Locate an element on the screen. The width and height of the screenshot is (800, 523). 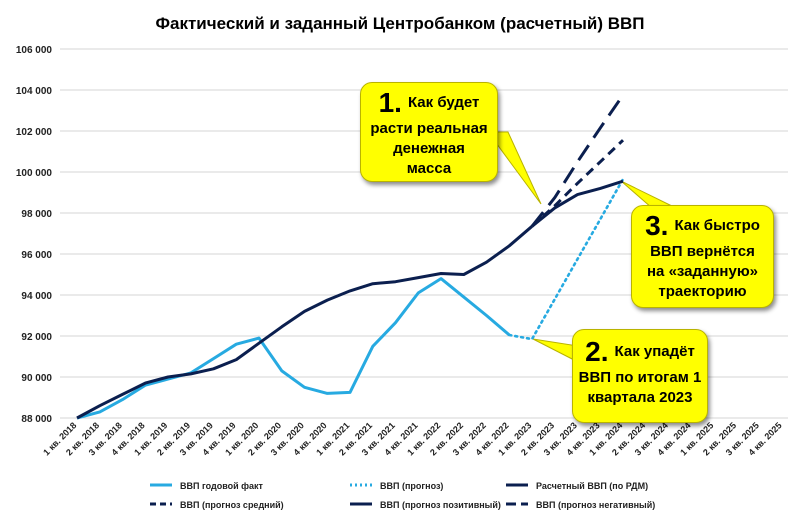
callout-1-line: денежная is located at coordinates (429, 148).